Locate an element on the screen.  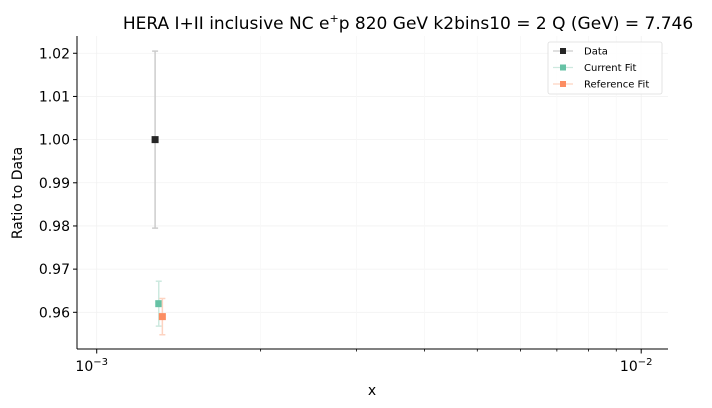
legend-marker-current-fit is located at coordinates (563, 67).